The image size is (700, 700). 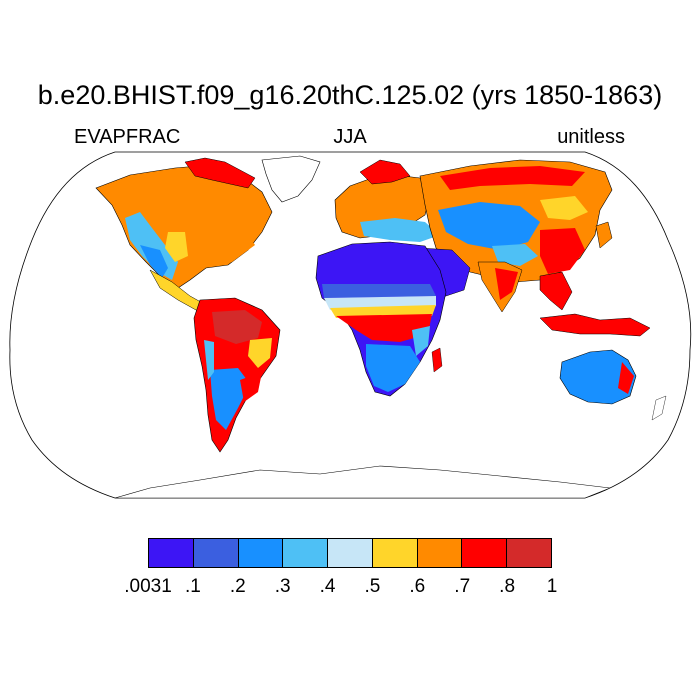 I want to click on season-label: JJA, so click(x=350, y=137).